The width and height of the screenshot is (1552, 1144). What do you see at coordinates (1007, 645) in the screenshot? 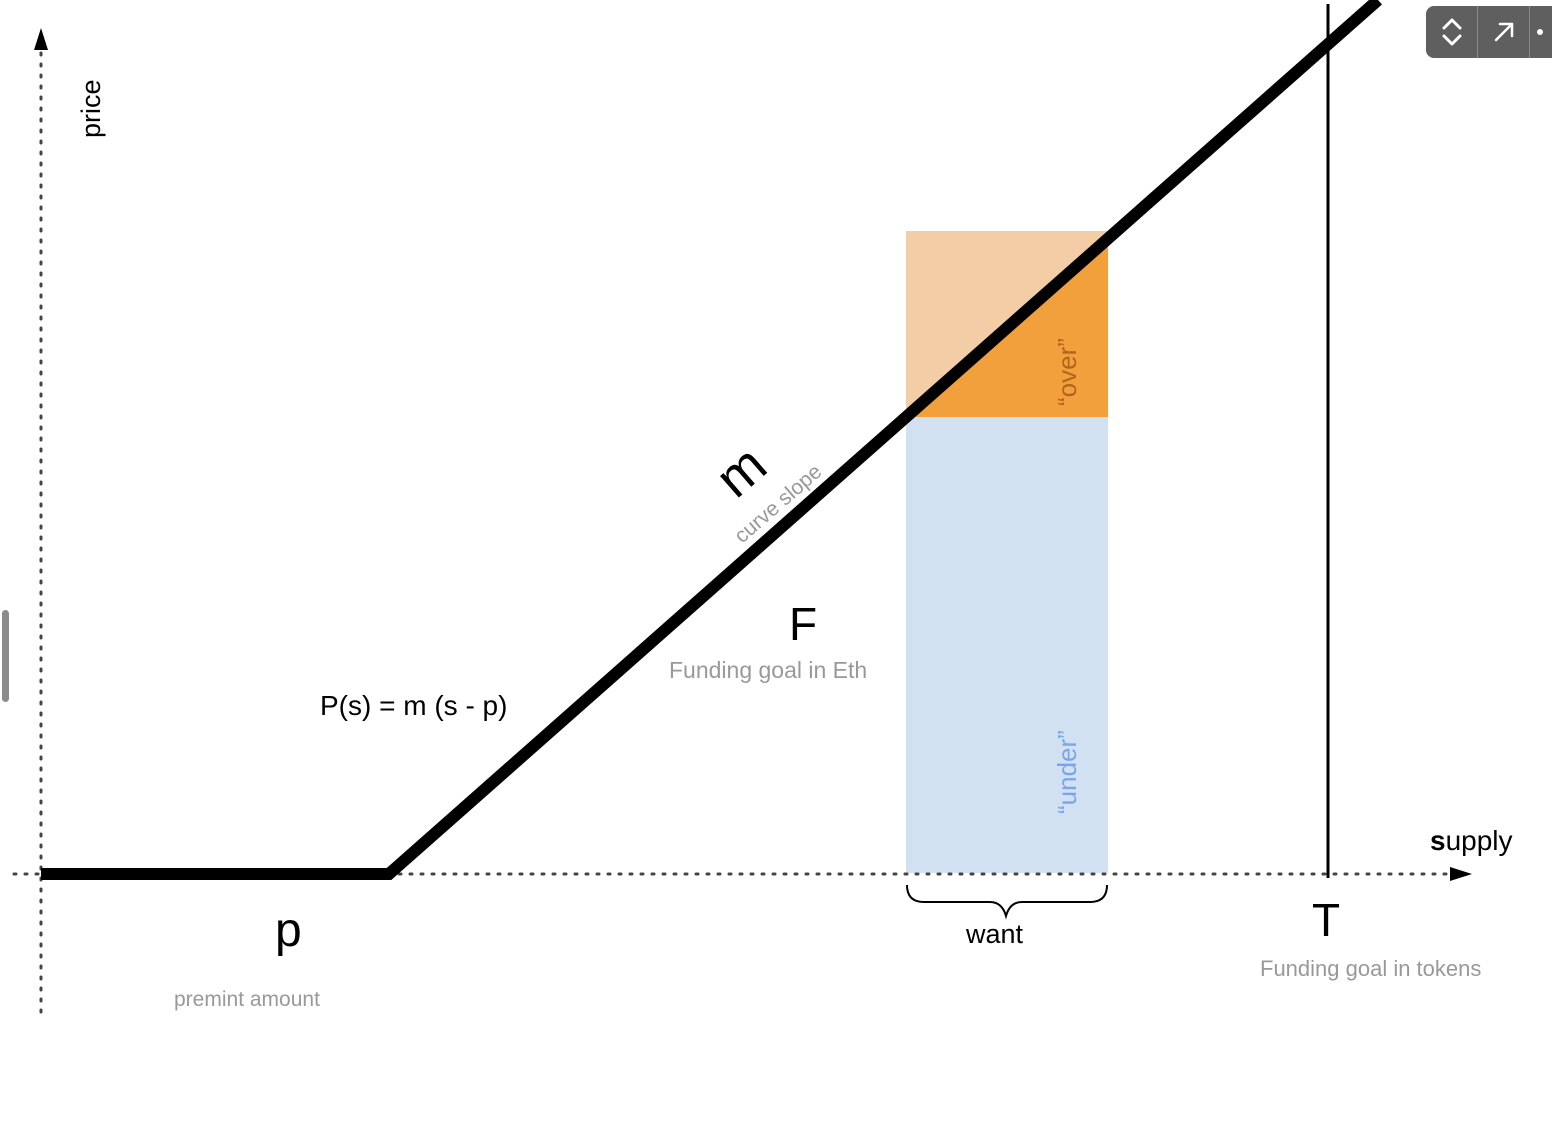
I see `under-region` at bounding box center [1007, 645].